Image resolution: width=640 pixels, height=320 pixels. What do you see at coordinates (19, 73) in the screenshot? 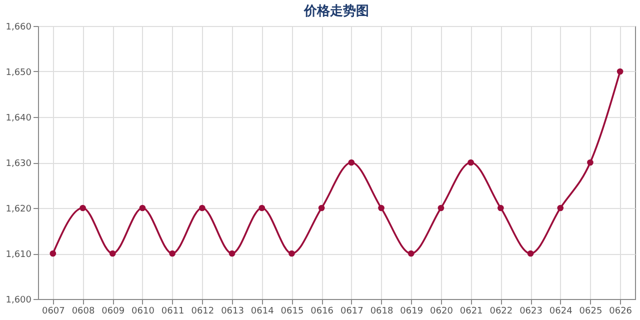
I see `y-tick-label: 1,650` at bounding box center [19, 73].